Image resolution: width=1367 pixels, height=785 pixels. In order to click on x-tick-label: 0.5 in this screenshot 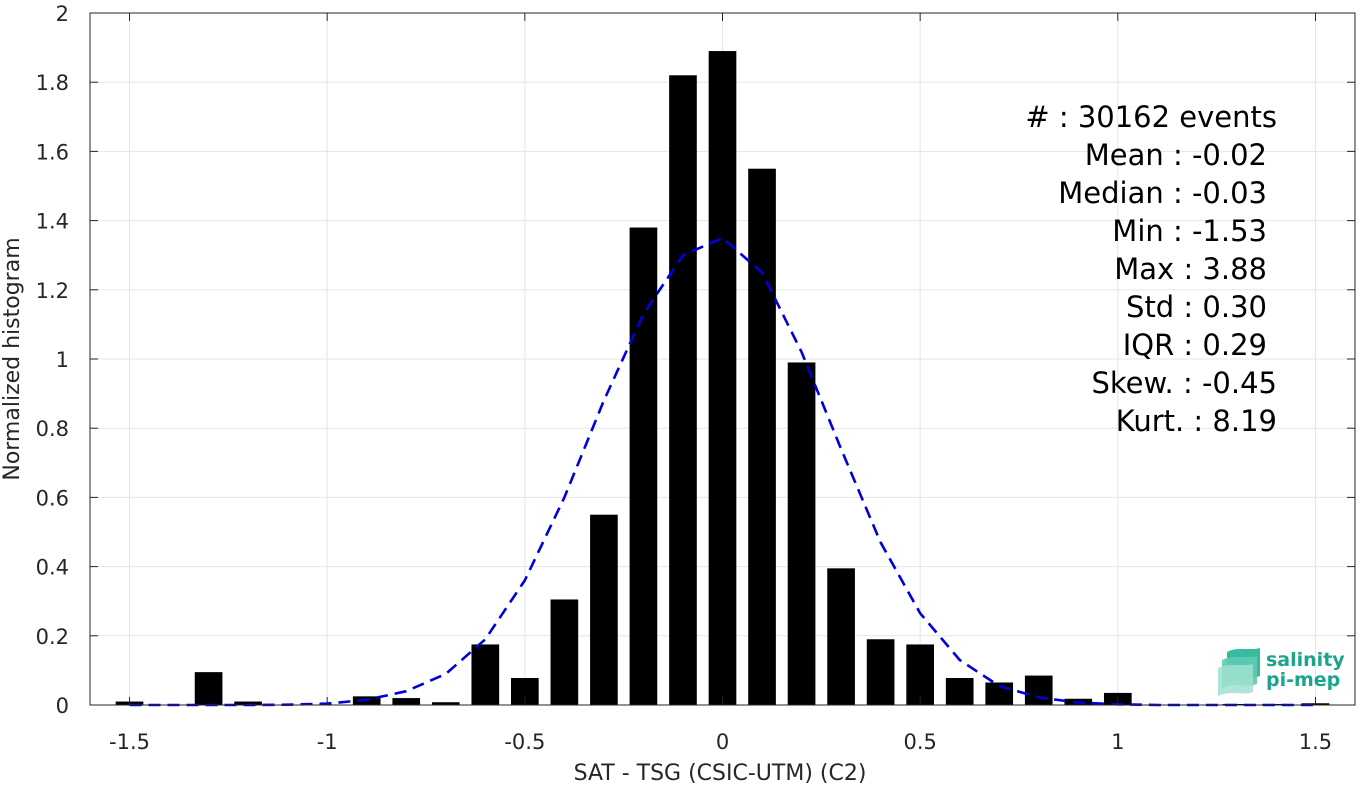, I will do `click(919, 742)`.